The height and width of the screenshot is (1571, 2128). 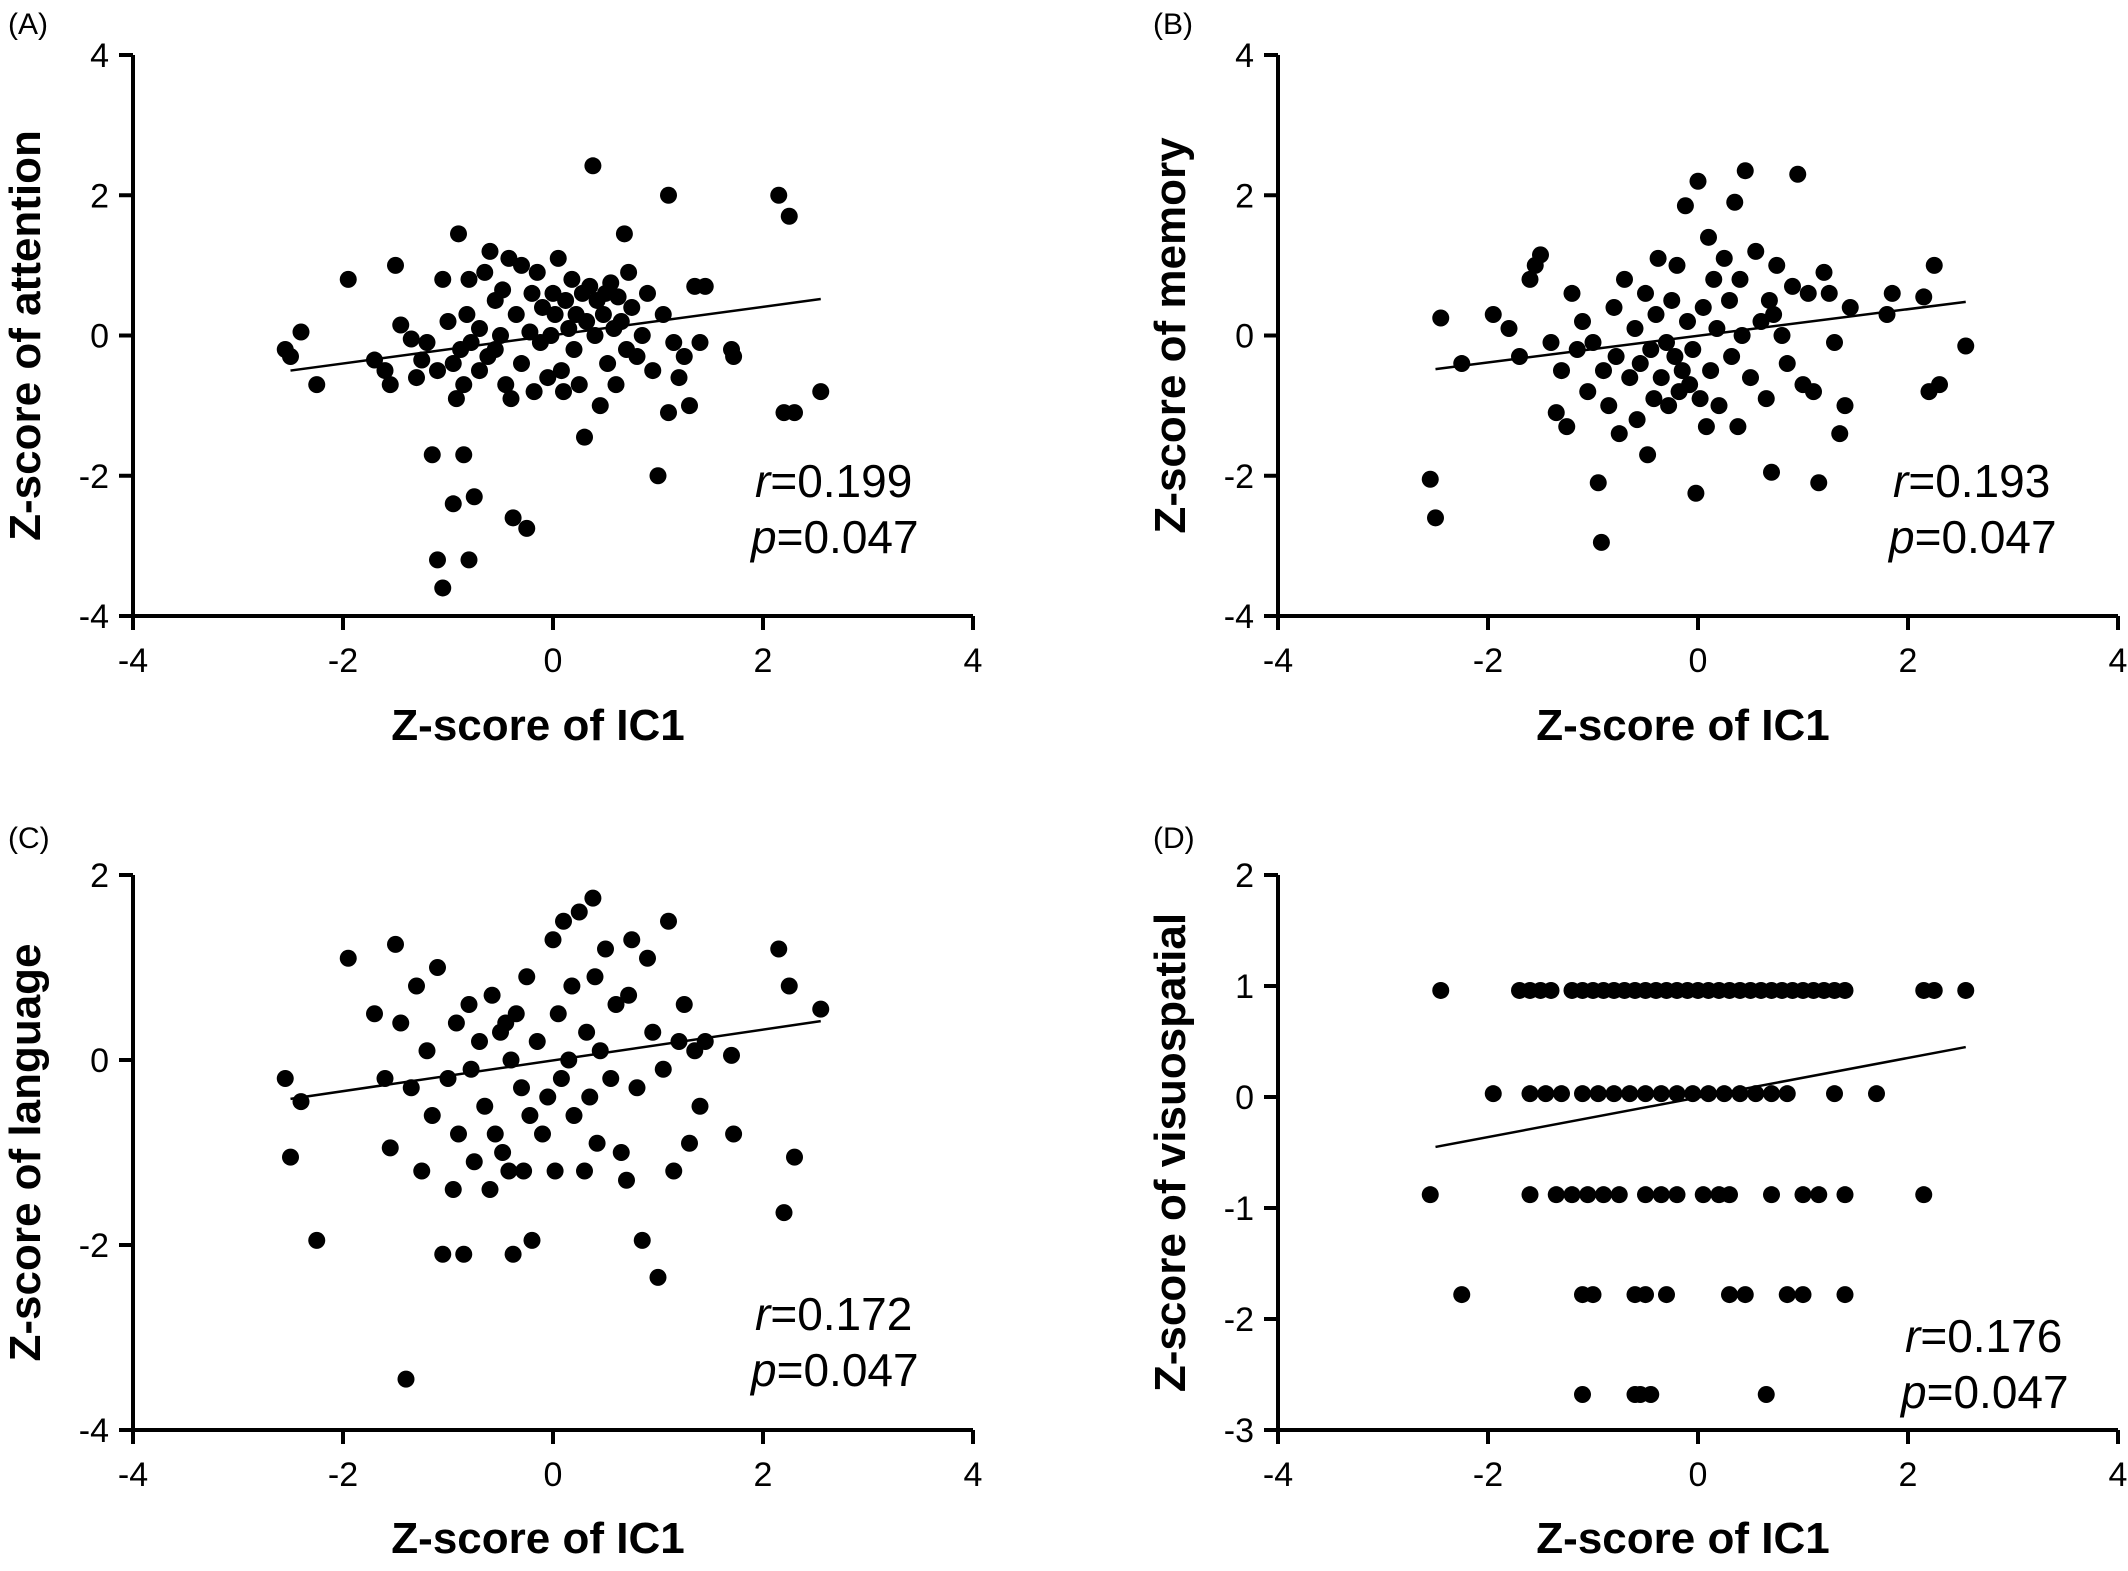 What do you see at coordinates (1173, 24) in the screenshot?
I see `panel-label: (B)` at bounding box center [1173, 24].